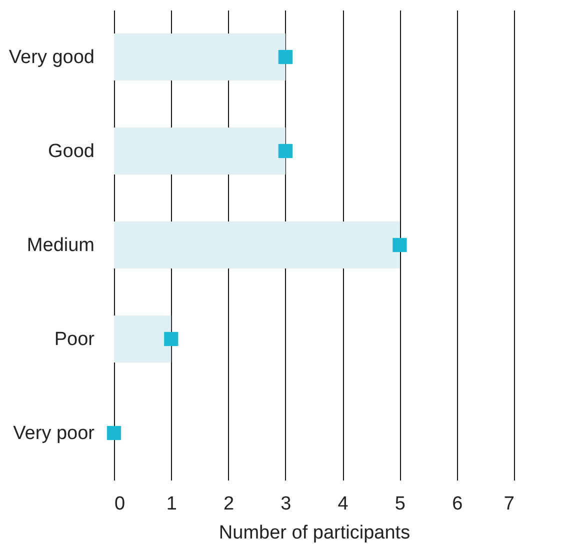 This screenshot has height=557, width=571. Describe the element at coordinates (286, 504) in the screenshot. I see `x-tick-label: 3` at that location.